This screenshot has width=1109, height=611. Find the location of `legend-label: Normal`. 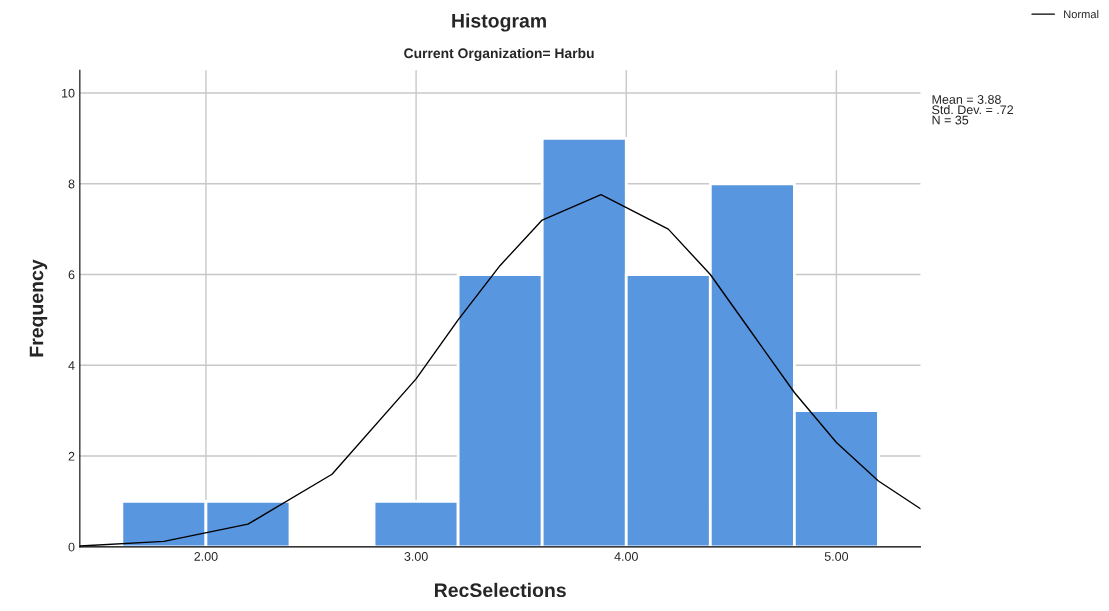

legend-label: Normal is located at coordinates (1081, 14).